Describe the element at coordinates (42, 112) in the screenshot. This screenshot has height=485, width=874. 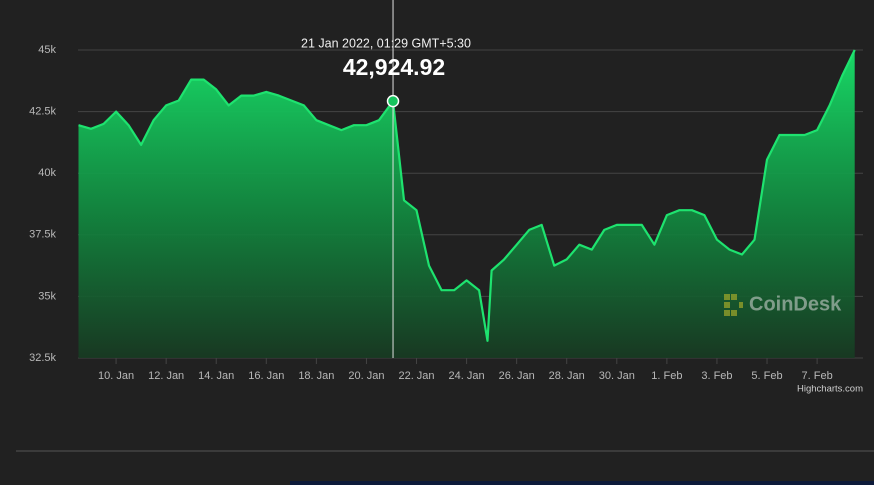
I see `y-tick-label: 42.5k` at that location.